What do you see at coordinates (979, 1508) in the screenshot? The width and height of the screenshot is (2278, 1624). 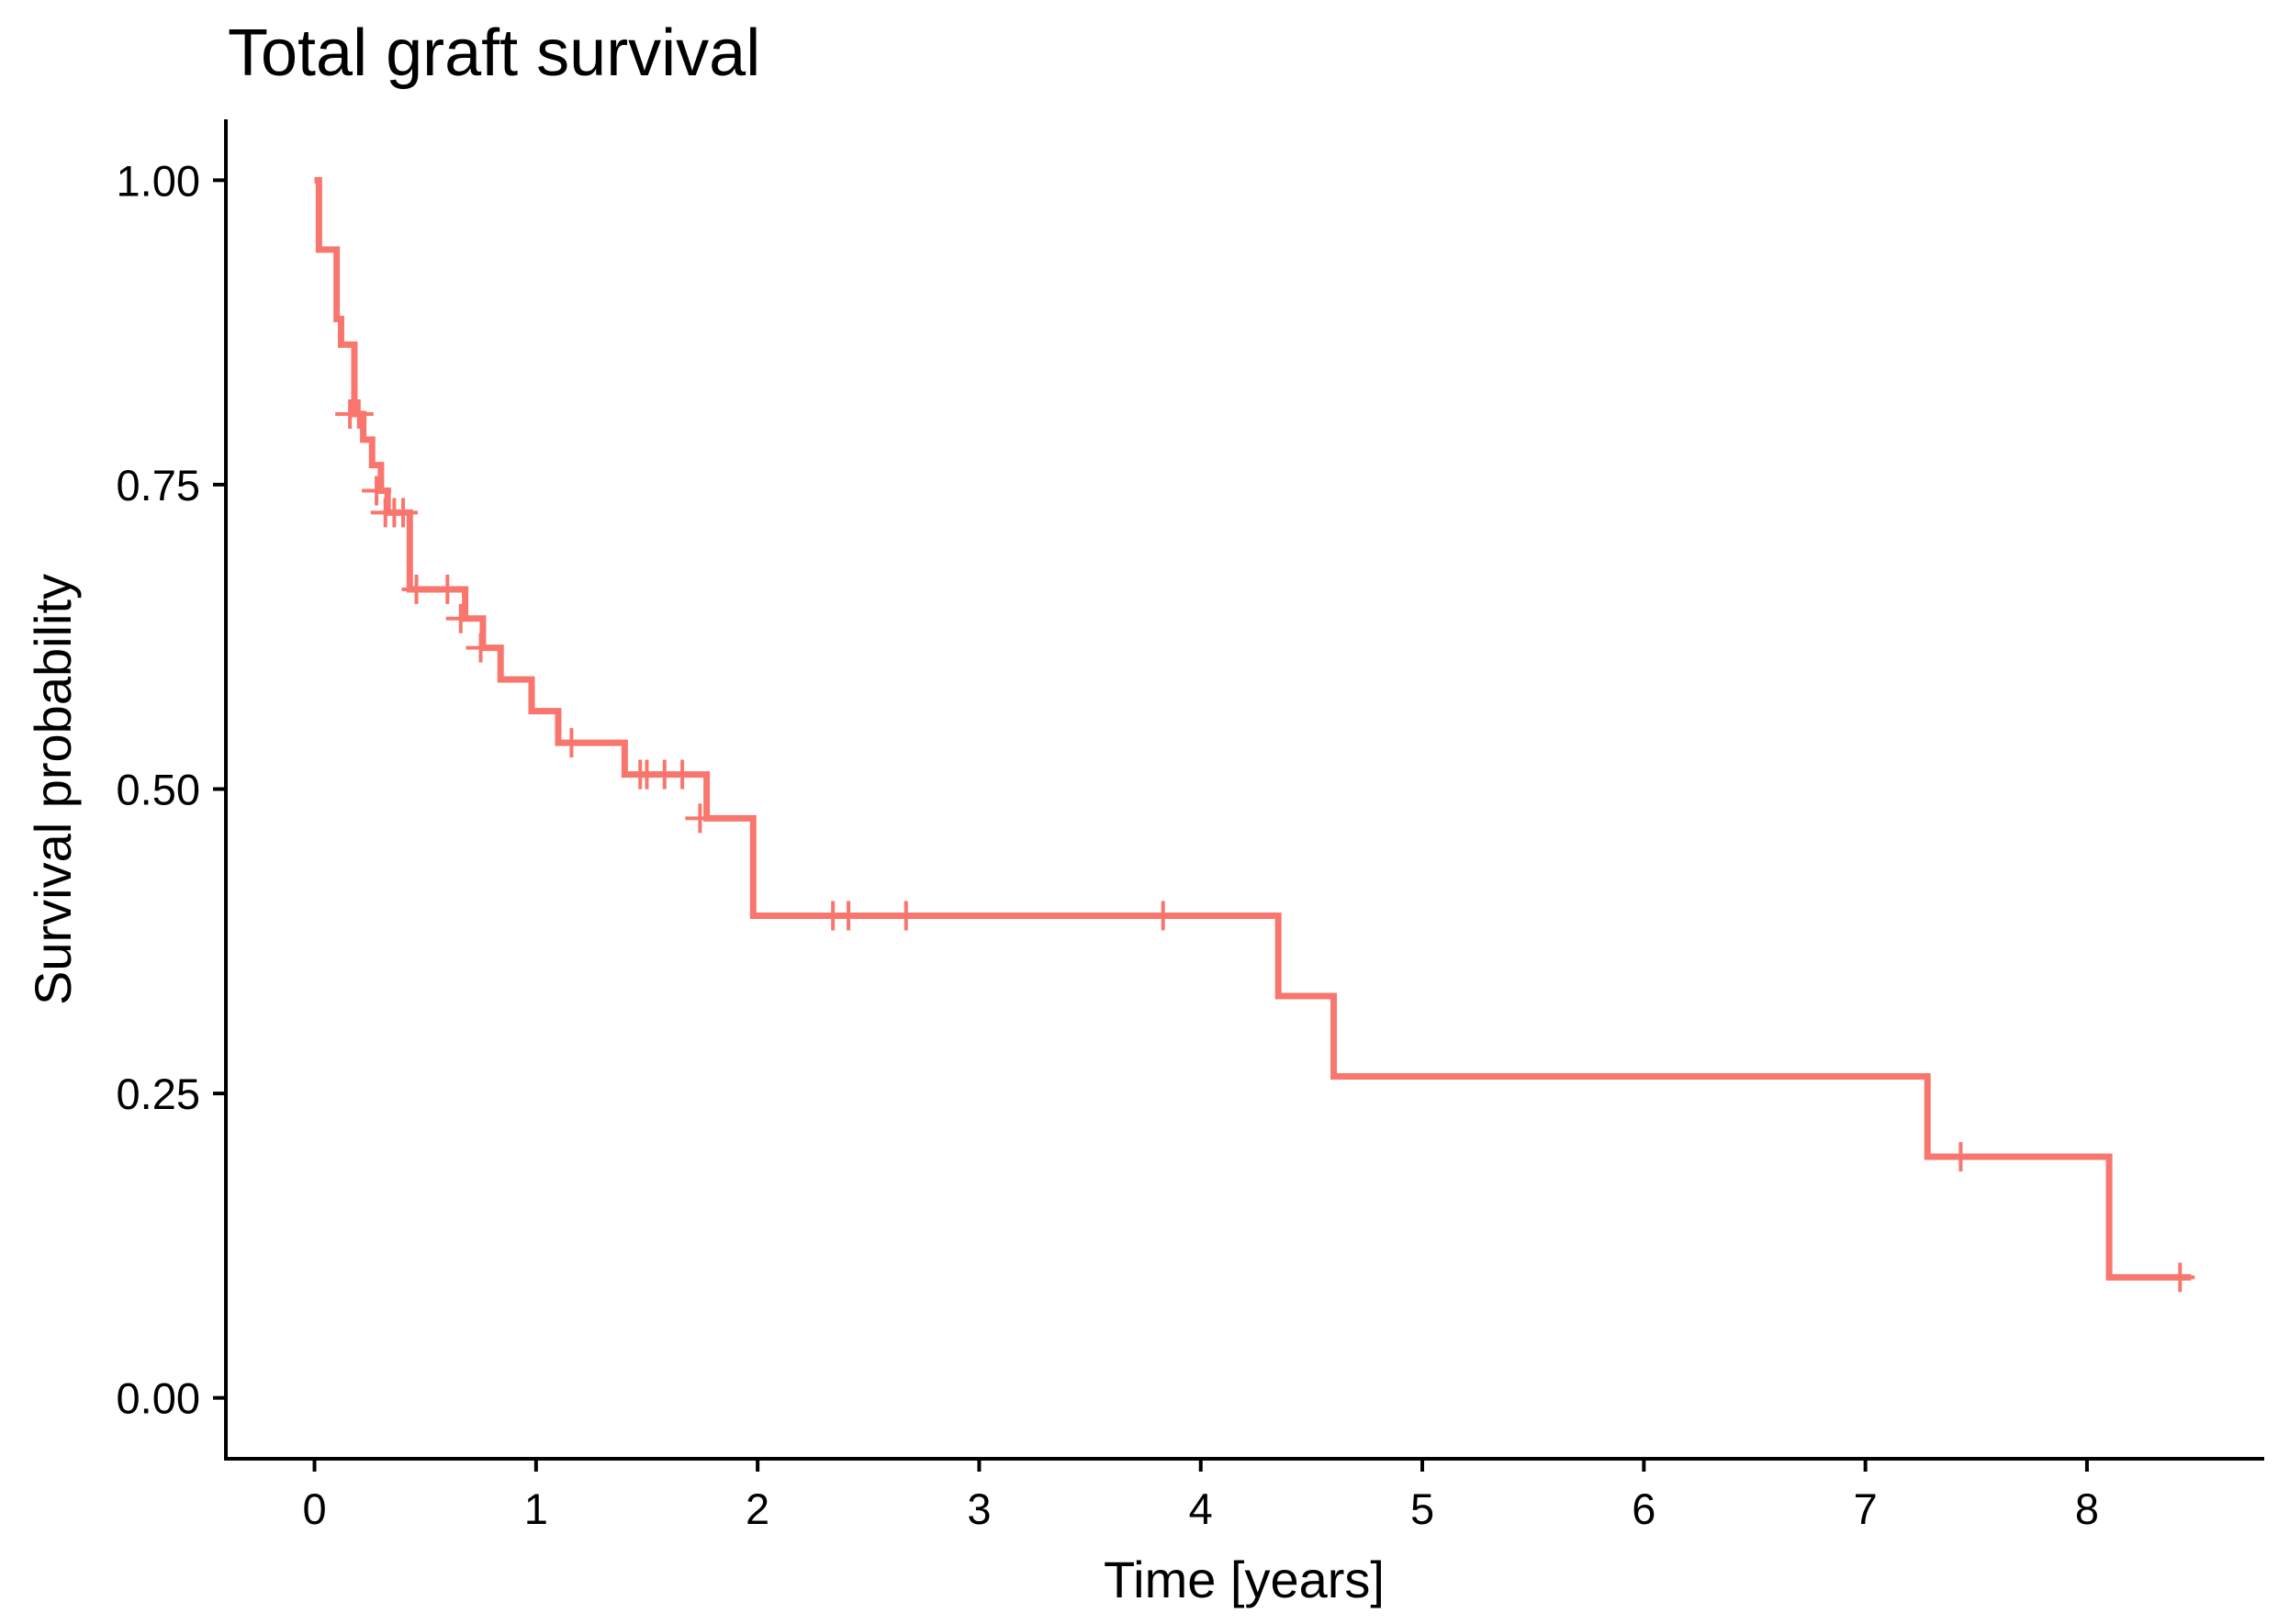 I see `x-tick-label: 3` at bounding box center [979, 1508].